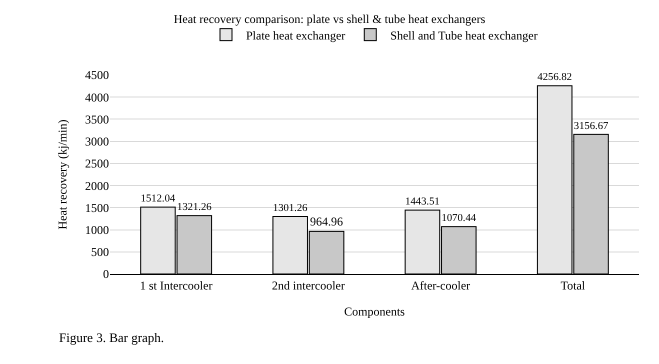  I want to click on y-tick-label: 4500, so click(97, 75).